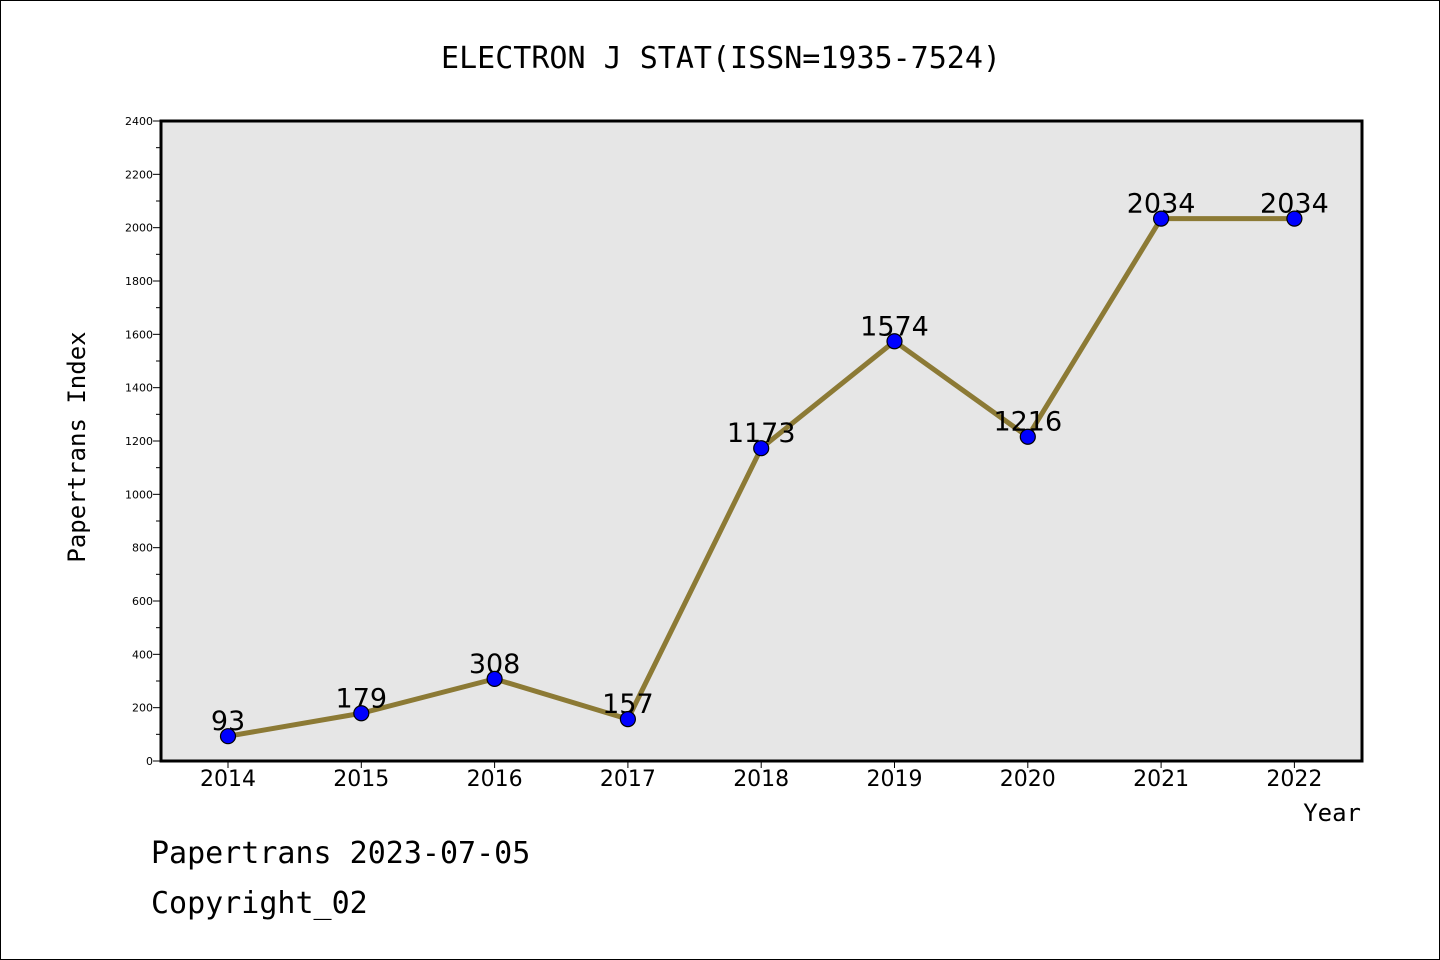 The image size is (1440, 960). Describe the element at coordinates (139, 121) in the screenshot. I see `y-tick-label: 2400` at that location.